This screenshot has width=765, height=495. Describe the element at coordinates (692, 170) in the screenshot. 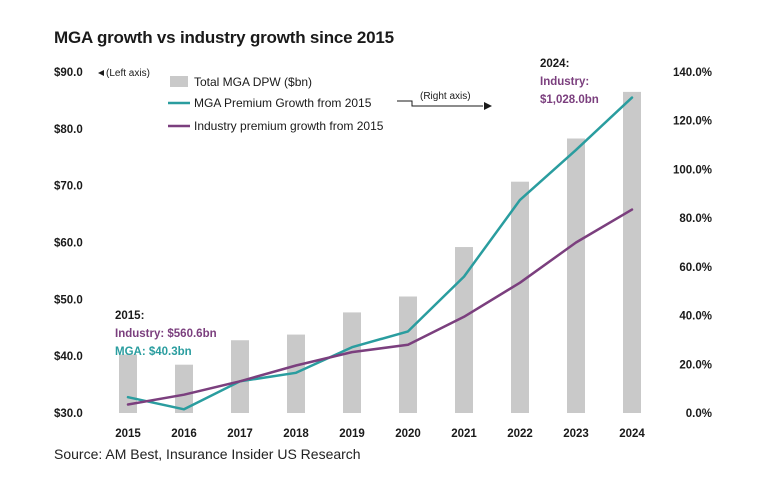

I see `right-tick-label: 100.0%` at that location.